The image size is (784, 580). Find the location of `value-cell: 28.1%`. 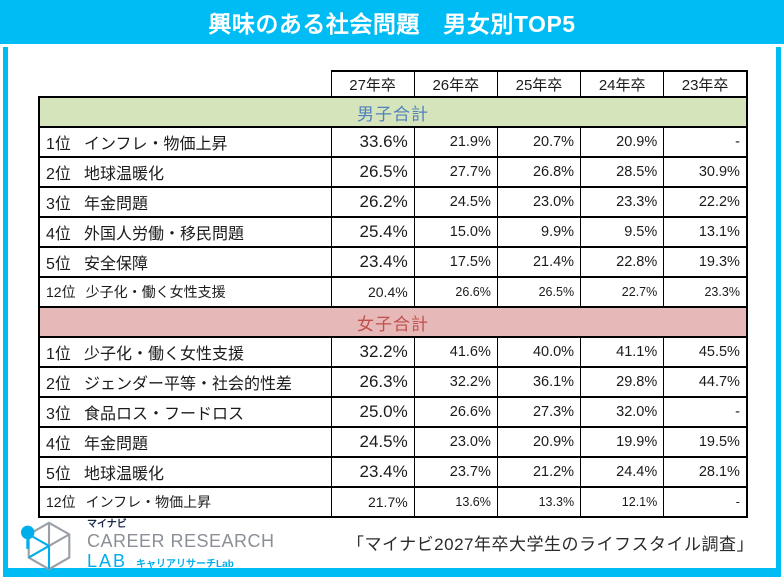

value-cell: 28.1% is located at coordinates (705, 472).